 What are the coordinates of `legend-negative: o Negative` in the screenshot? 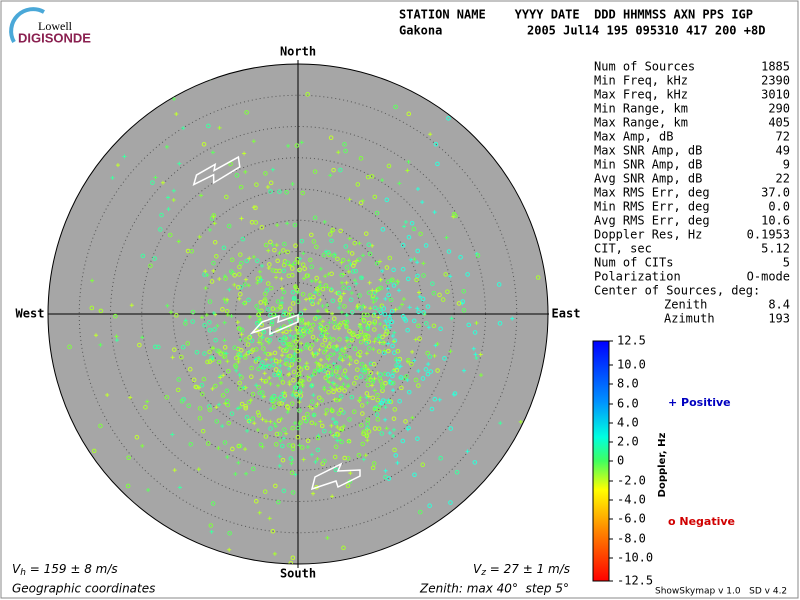 It's located at (701, 521).